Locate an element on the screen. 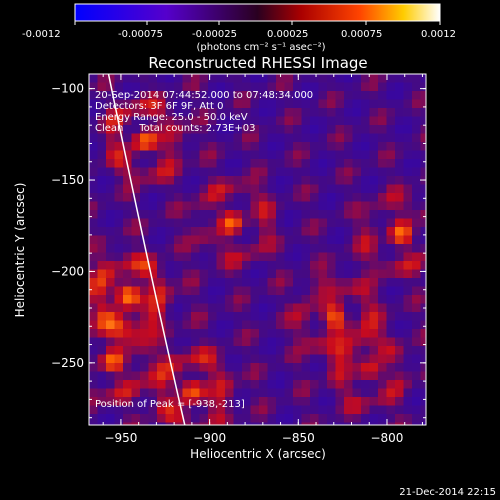 The image size is (500, 500). info-line-time: 20-Sep-2014 07:44:52.000 to 07:48:34.000 is located at coordinates (204, 95).